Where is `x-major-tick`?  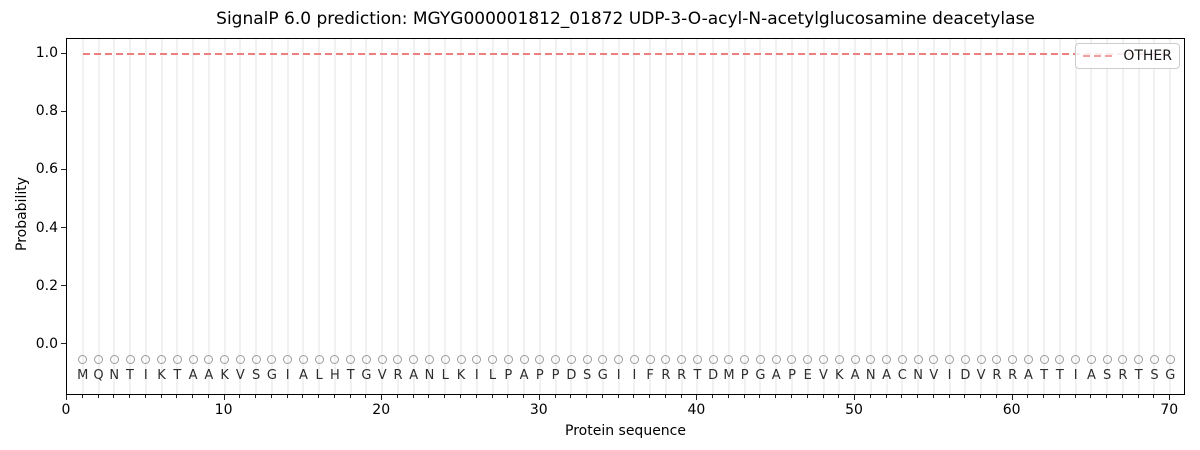
x-major-tick is located at coordinates (1012, 397).